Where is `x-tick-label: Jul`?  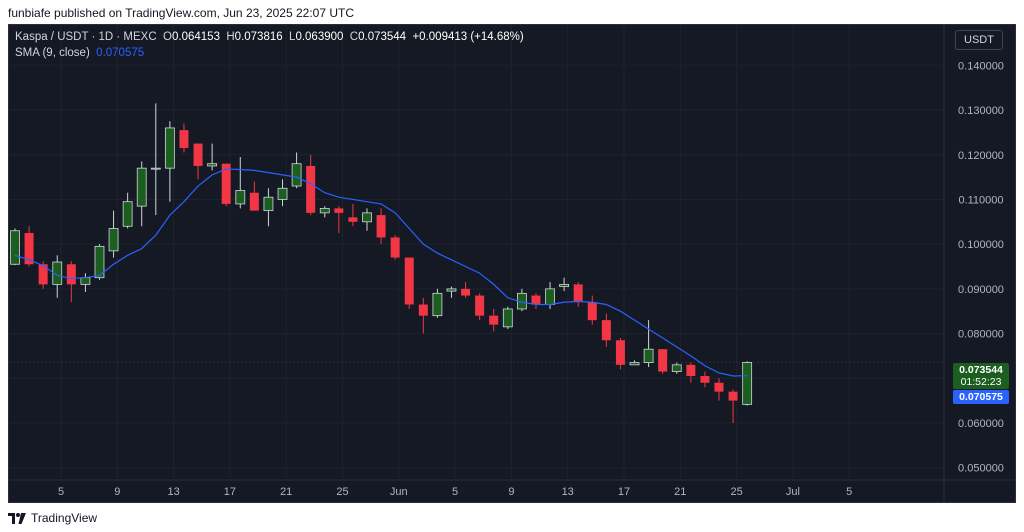
x-tick-label: Jul is located at coordinates (793, 492).